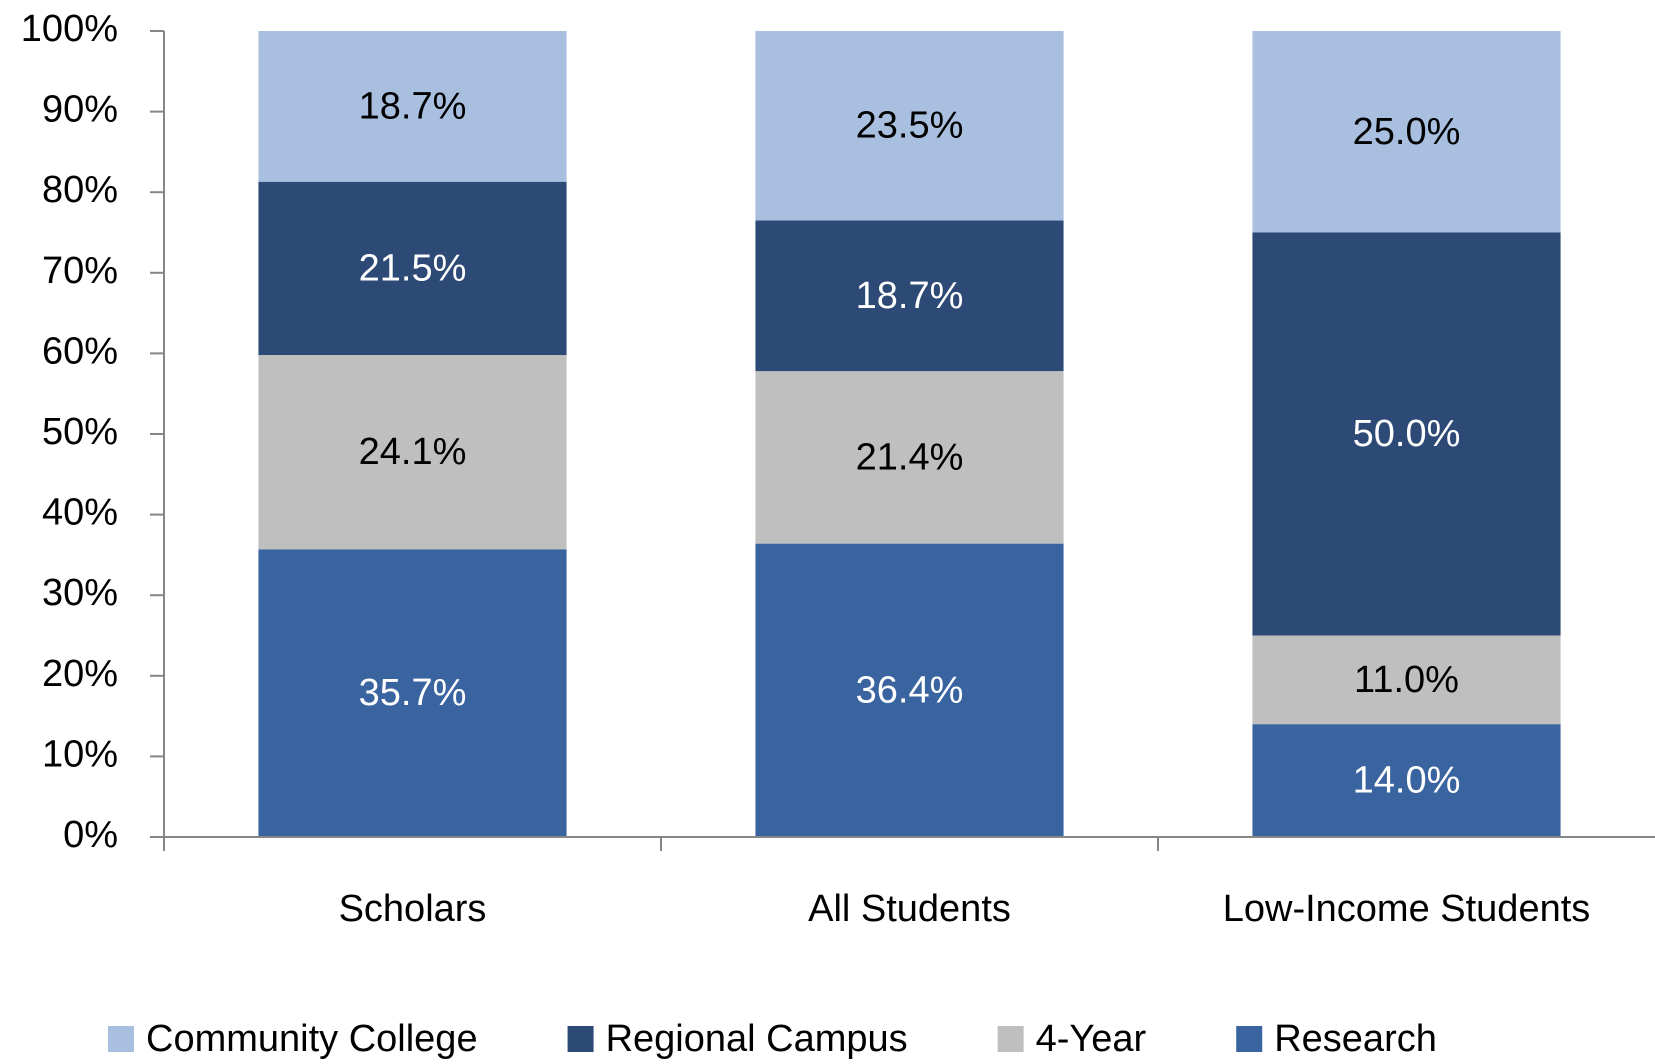 Image resolution: width=1655 pixels, height=1064 pixels. I want to click on data-label: 50.0%, so click(1407, 434).